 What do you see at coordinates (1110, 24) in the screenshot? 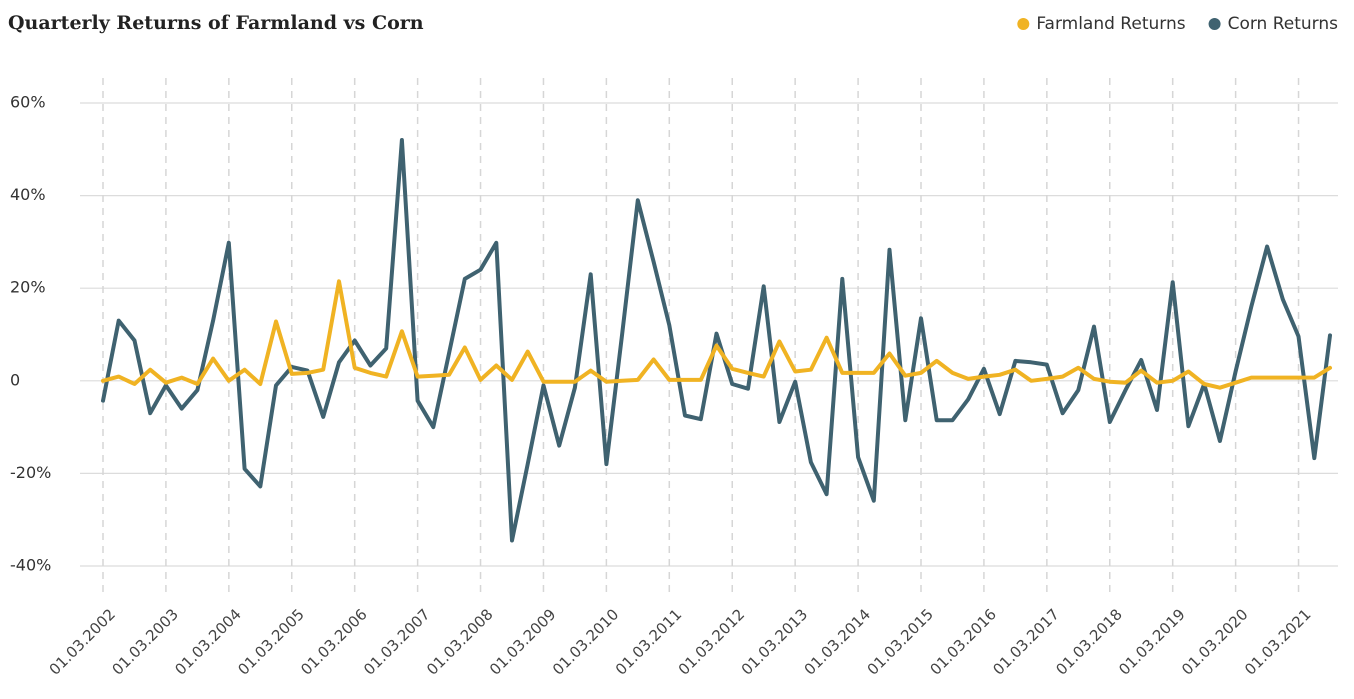
I see `legend-label: Farmland Returns` at bounding box center [1110, 24].